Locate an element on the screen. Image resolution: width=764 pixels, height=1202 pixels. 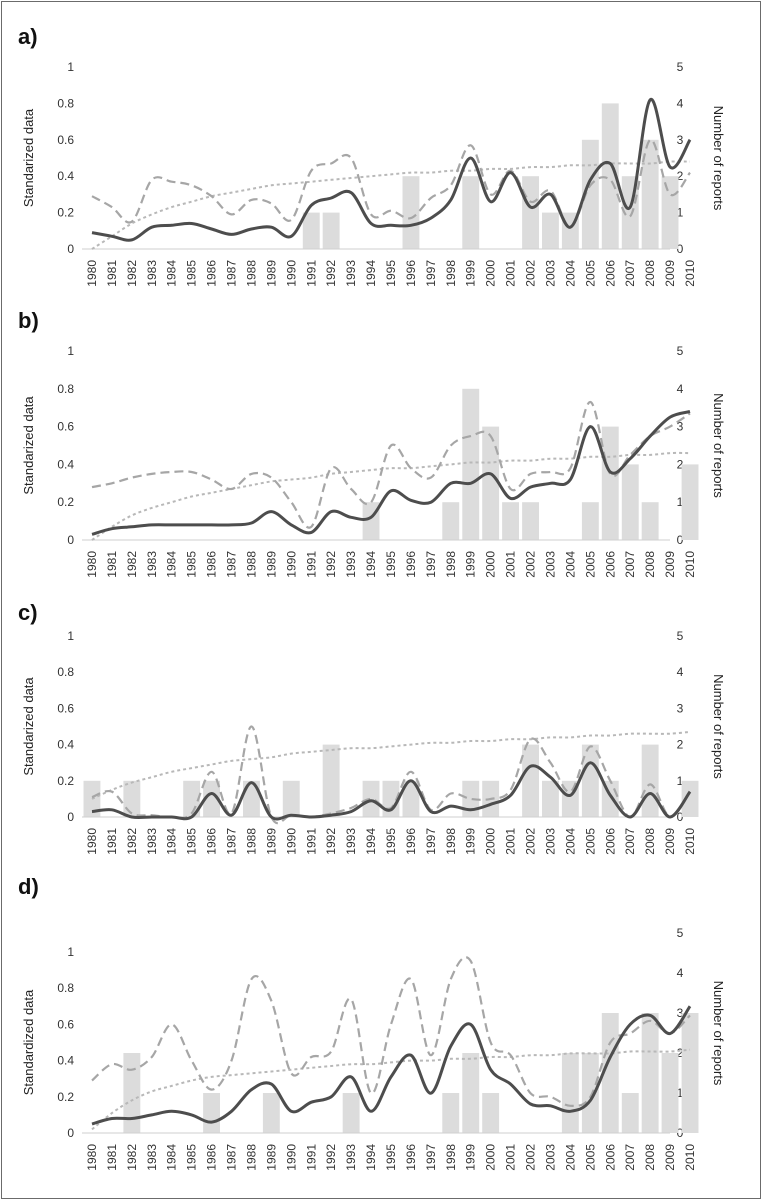
x-tick-label: 1989 is located at coordinates (271, 1157).